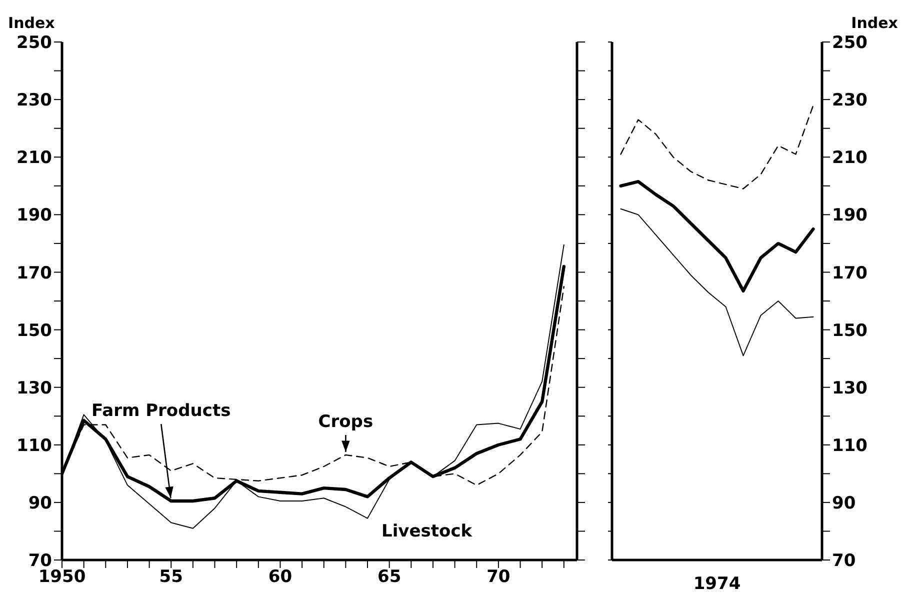 The image size is (904, 600). What do you see at coordinates (498, 577) in the screenshot?
I see `x-tick-label: 70` at bounding box center [498, 577].